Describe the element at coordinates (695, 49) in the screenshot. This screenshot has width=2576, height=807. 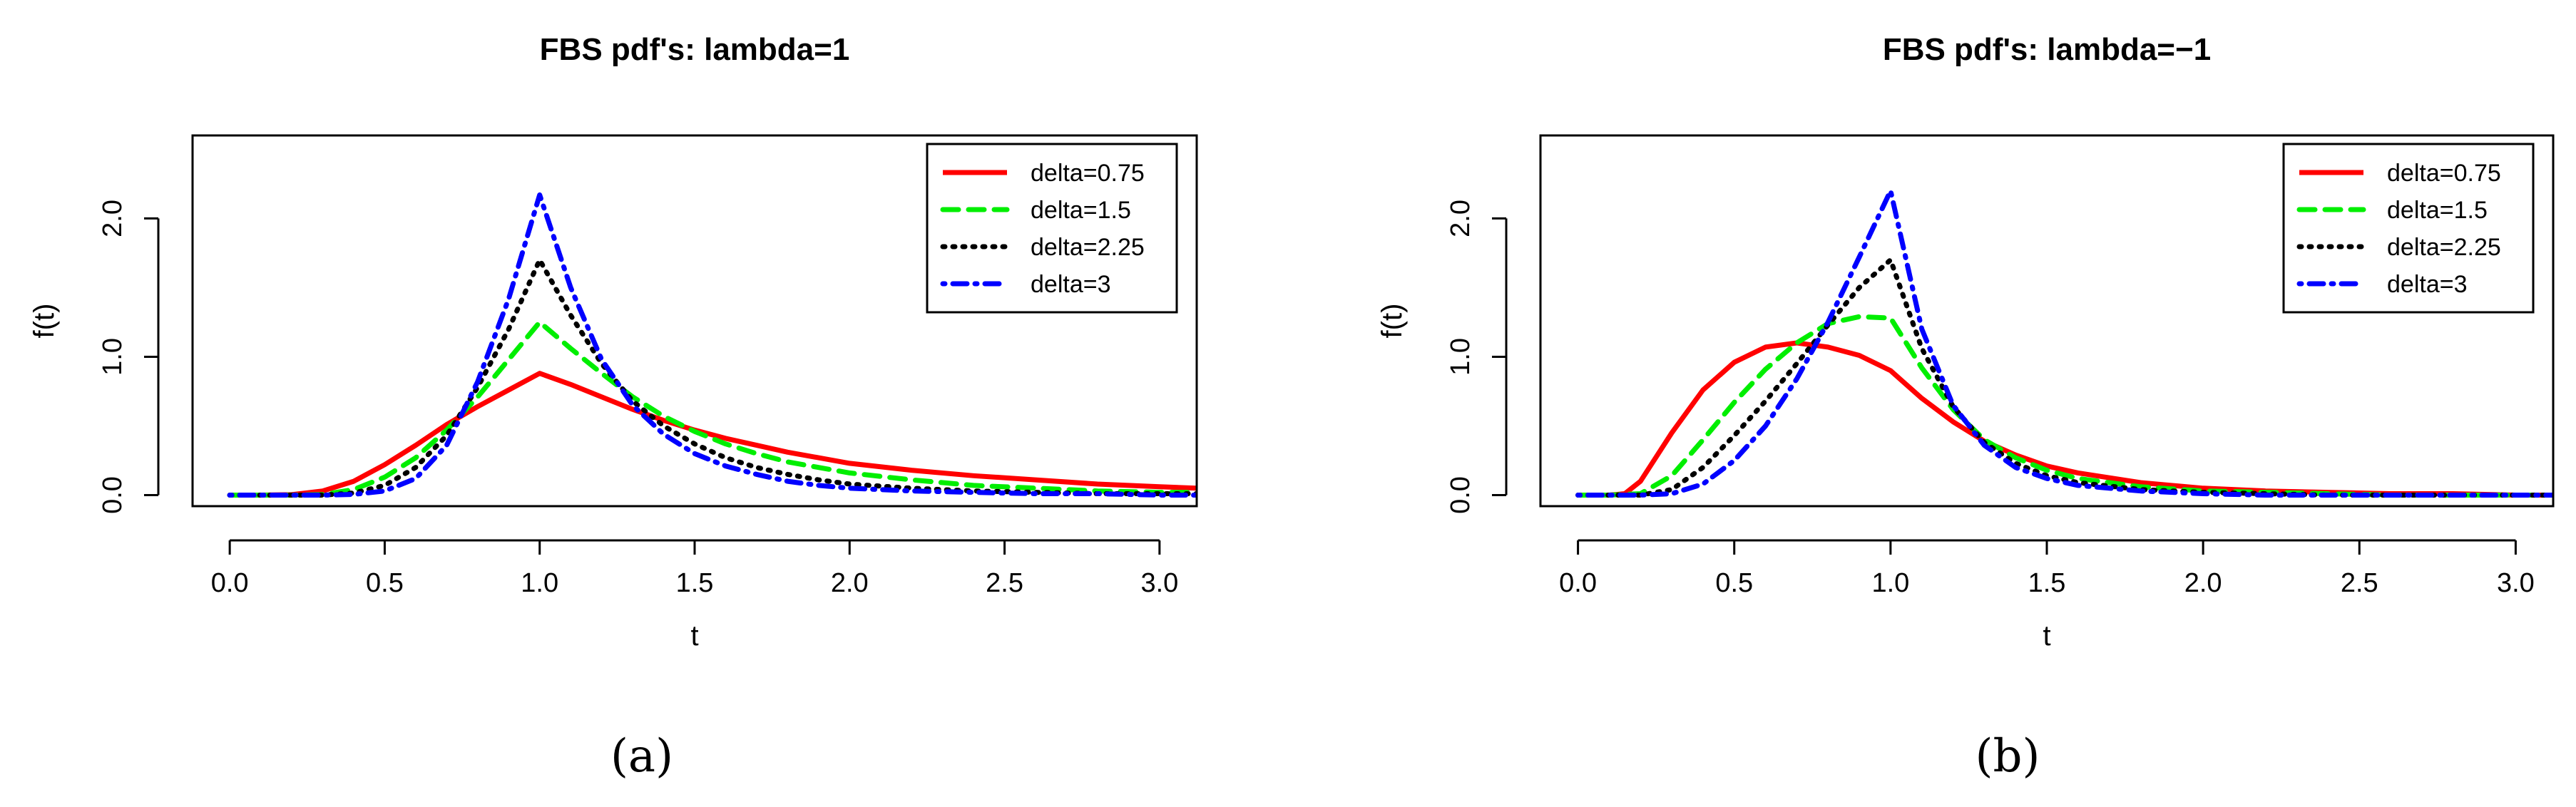
I see `chart-title: FBS pdf's: lambda=1` at that location.